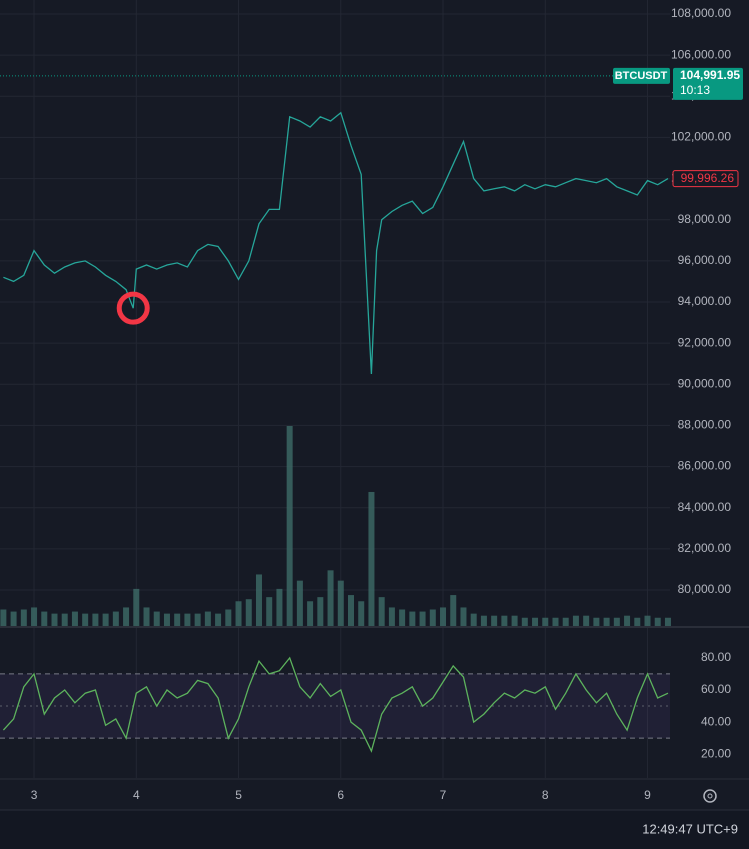 The width and height of the screenshot is (749, 849). What do you see at coordinates (705, 589) in the screenshot?
I see `y-tick-label: 80,000.00` at bounding box center [705, 589].